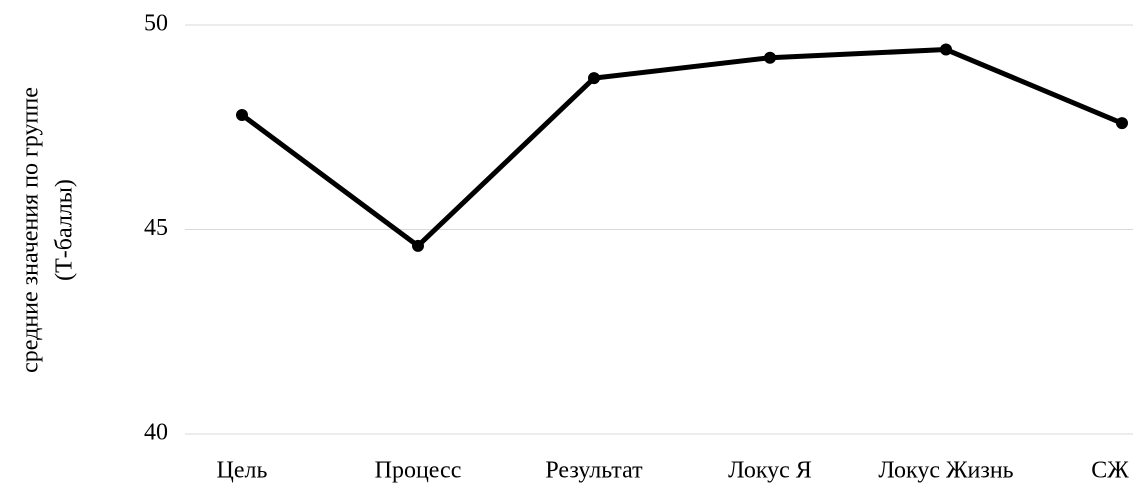 The height and width of the screenshot is (497, 1133). What do you see at coordinates (1110, 471) in the screenshot?
I see `x-tick-label: СЖ` at bounding box center [1110, 471].